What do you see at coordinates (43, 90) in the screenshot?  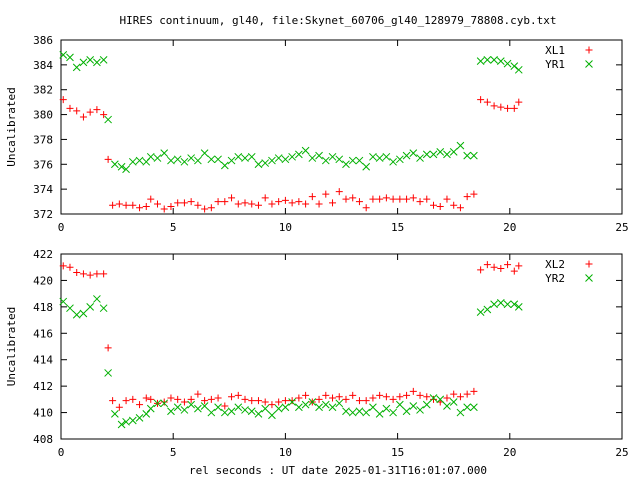 I see `y-tick-label: 382` at bounding box center [43, 90].